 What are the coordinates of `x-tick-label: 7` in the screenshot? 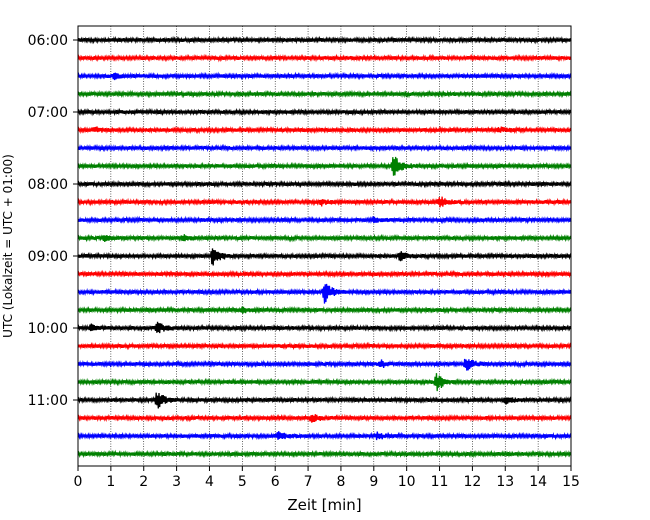 It's located at (308, 482).